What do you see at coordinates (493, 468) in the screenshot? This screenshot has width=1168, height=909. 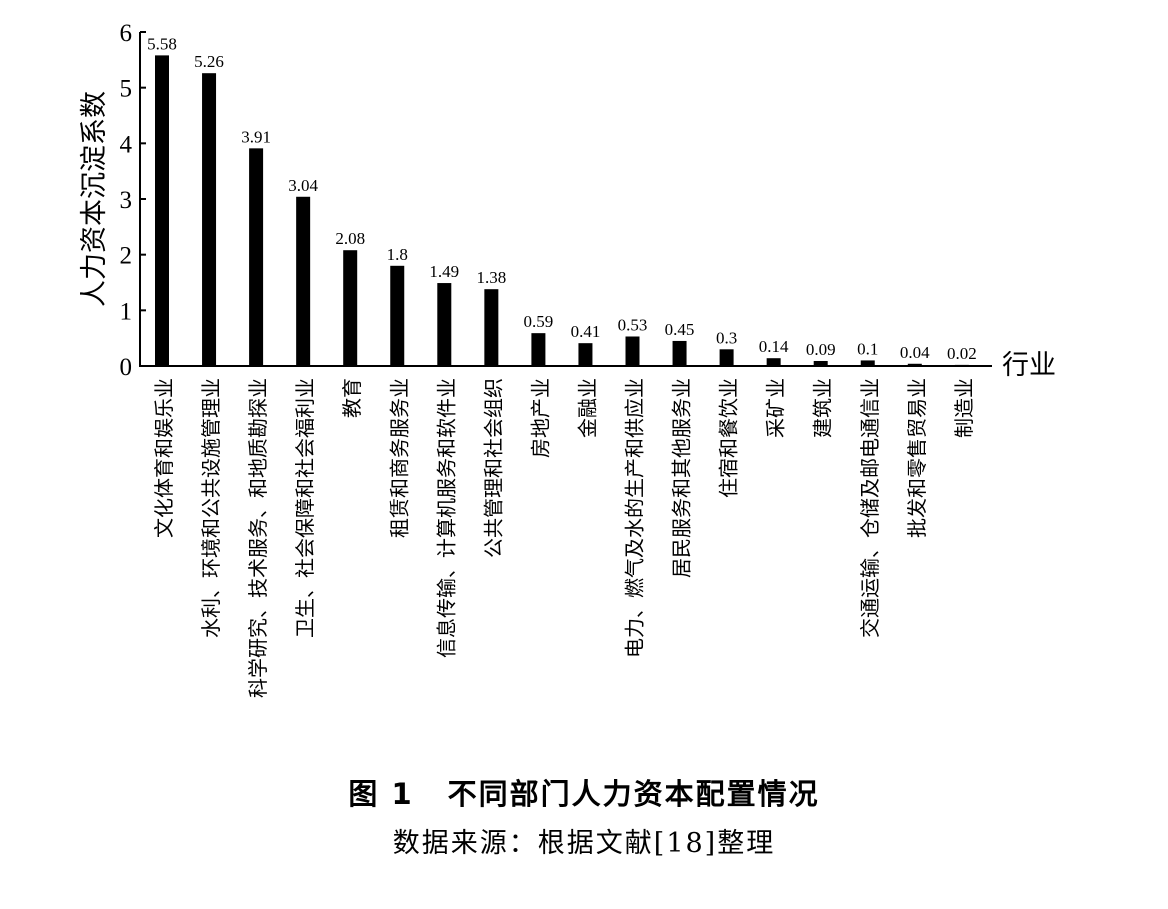 I see `category-label: 公共管理和社会组织` at bounding box center [493, 468].